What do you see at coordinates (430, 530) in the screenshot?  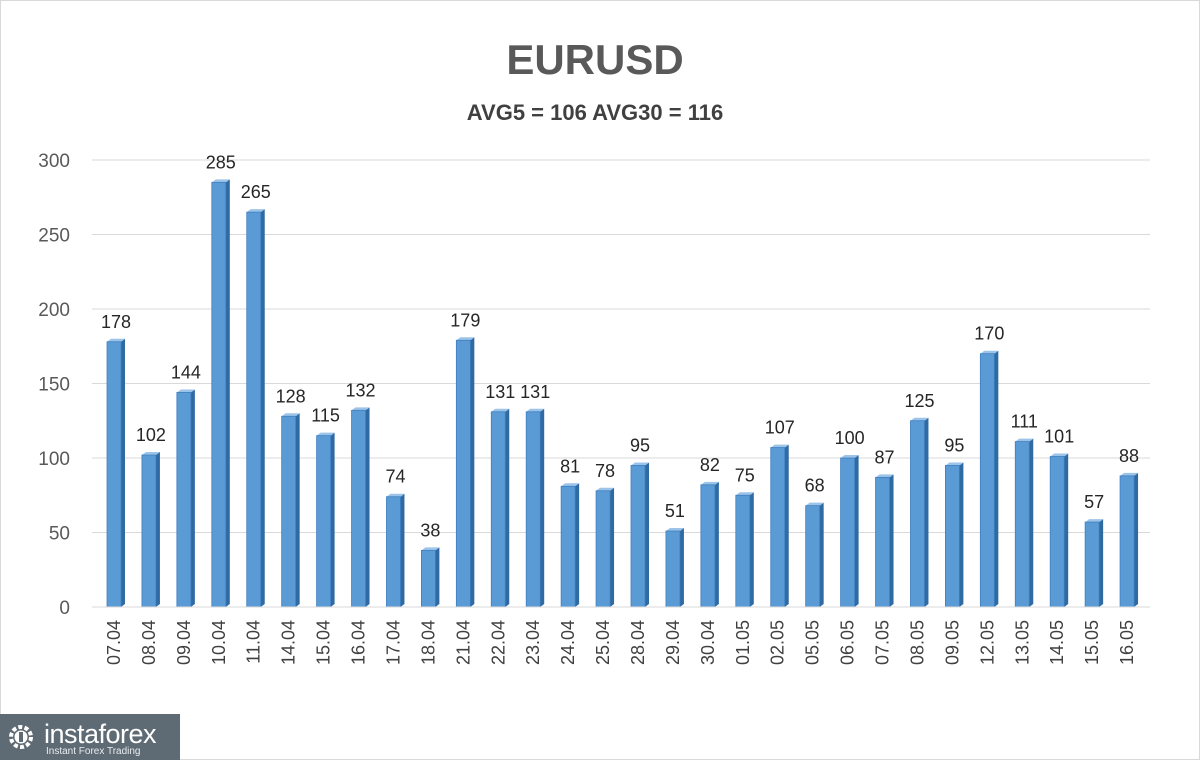 I see `data-label: 38` at bounding box center [430, 530].